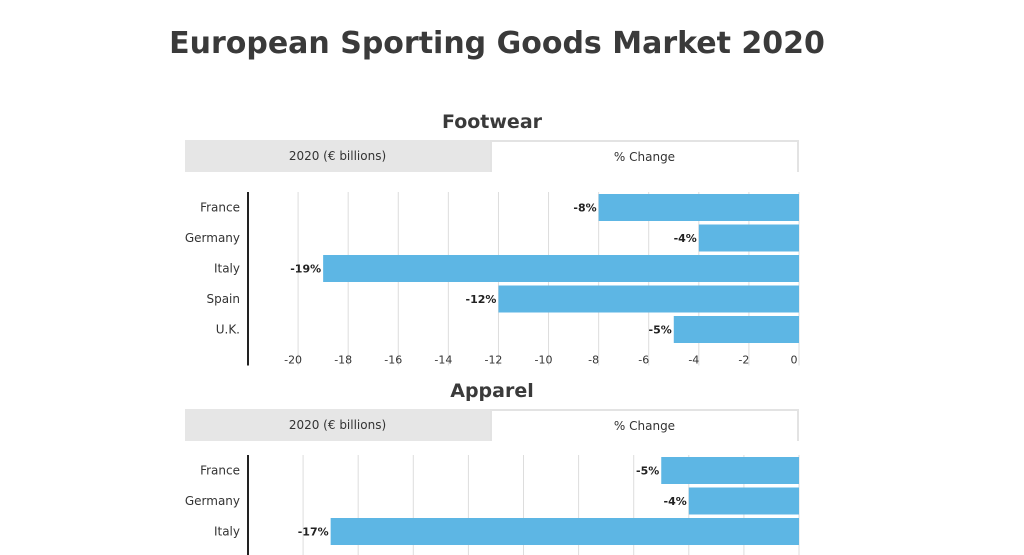 This screenshot has width=1024, height=555. Describe the element at coordinates (443, 360) in the screenshot. I see `x-tick-label: -14` at that location.